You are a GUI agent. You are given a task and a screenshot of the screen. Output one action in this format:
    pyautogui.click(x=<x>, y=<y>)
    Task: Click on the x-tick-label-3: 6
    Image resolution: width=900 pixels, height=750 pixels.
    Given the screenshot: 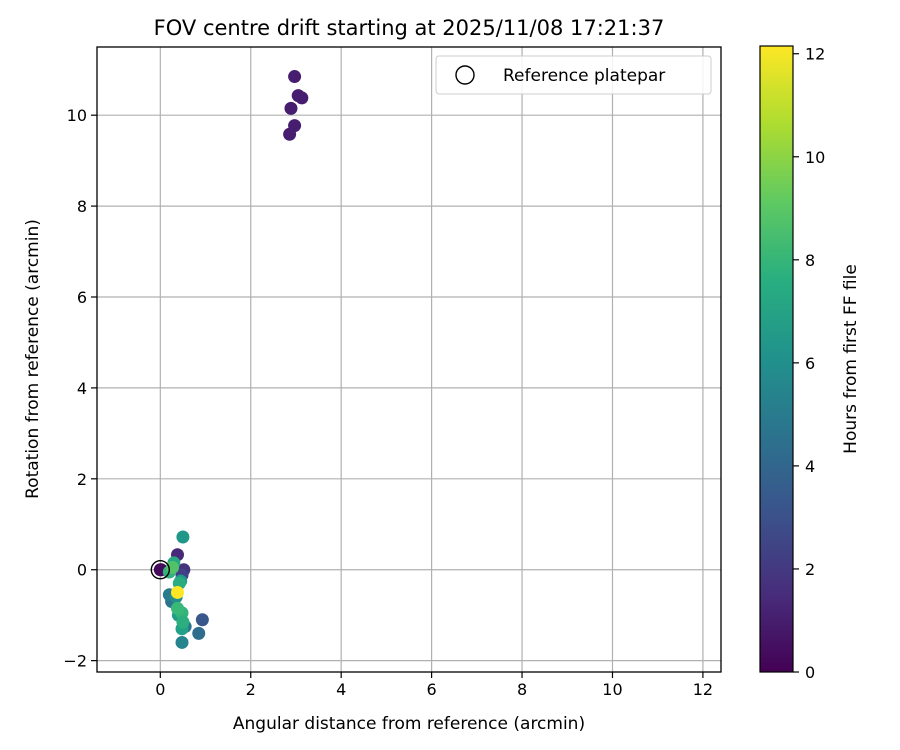 What is the action you would take?
    pyautogui.click(x=432, y=689)
    